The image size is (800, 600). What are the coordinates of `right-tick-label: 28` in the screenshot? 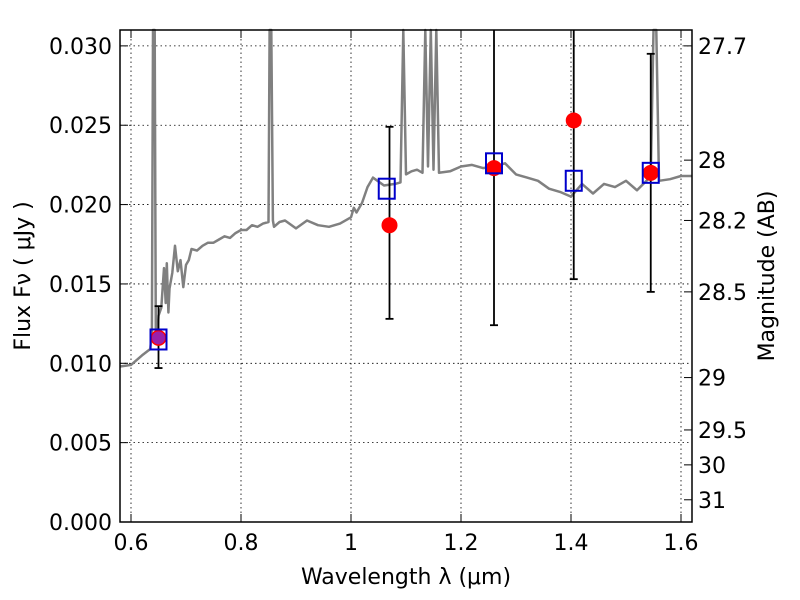 It's located at (712, 161).